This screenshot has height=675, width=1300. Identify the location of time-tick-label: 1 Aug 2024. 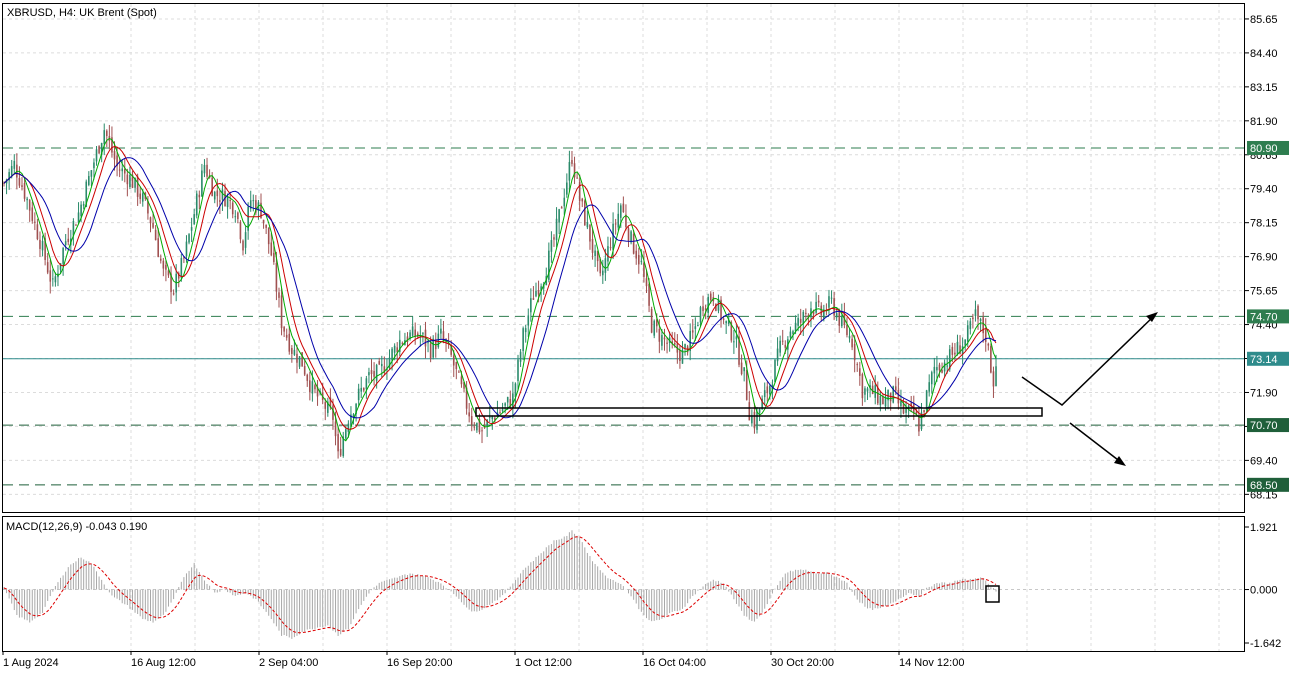
(31, 663).